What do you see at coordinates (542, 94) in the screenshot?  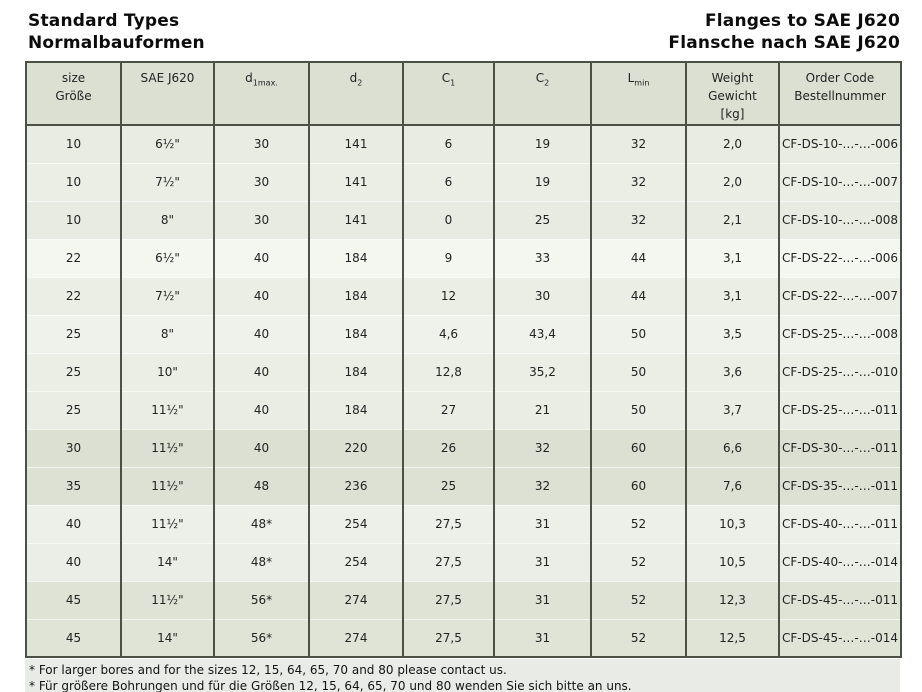 I see `column-header-c2: C2` at bounding box center [542, 94].